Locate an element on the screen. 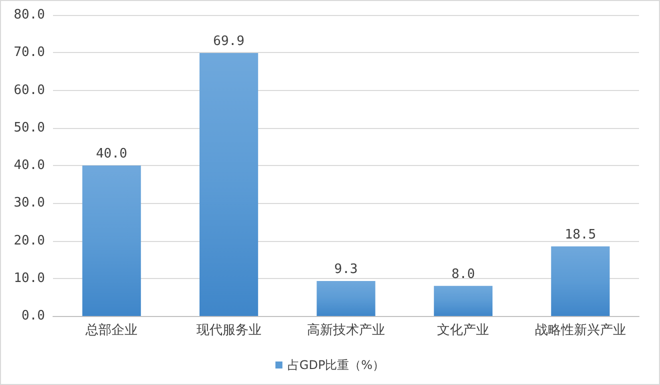 The width and height of the screenshot is (660, 385). y-tick-label: 60.0 is located at coordinates (29, 90).